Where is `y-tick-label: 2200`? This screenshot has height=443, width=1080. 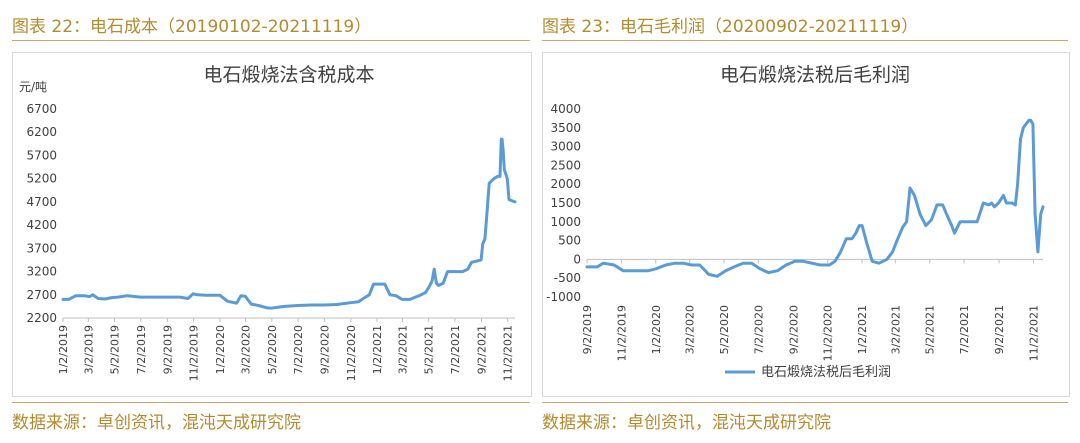
y-tick-label: 2200 is located at coordinates (41, 318).